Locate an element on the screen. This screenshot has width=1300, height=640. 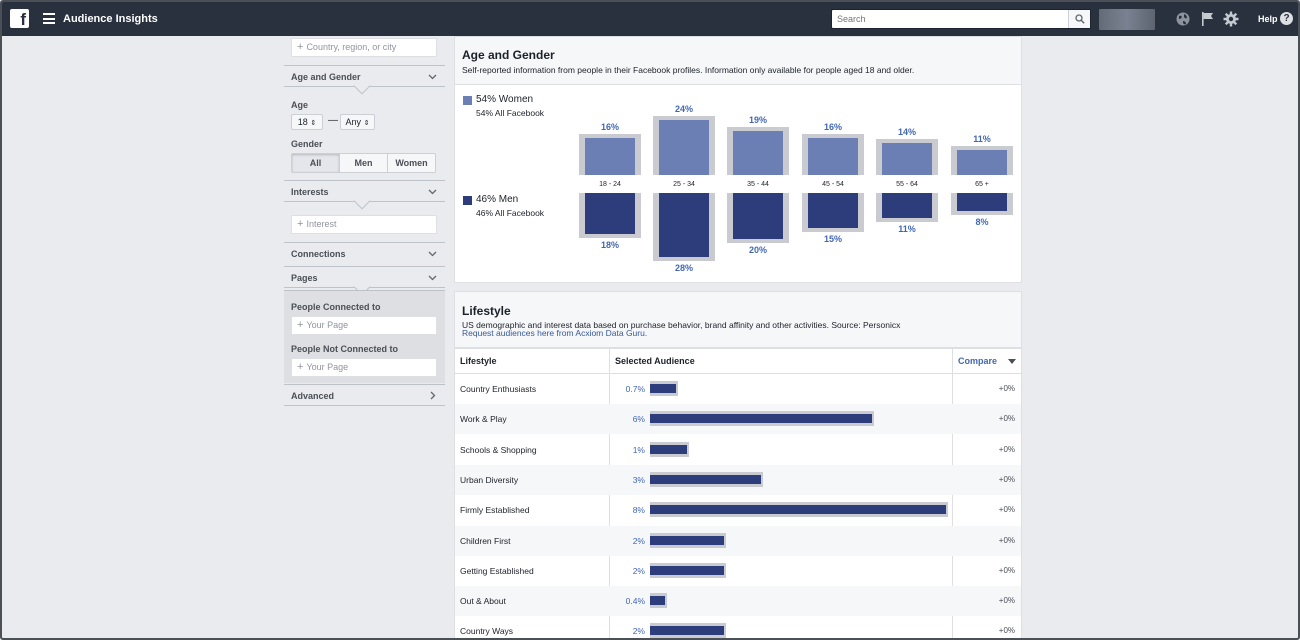
lifestyle-table-header: Lifestyle Selected Audience Compare is located at coordinates (738, 361).